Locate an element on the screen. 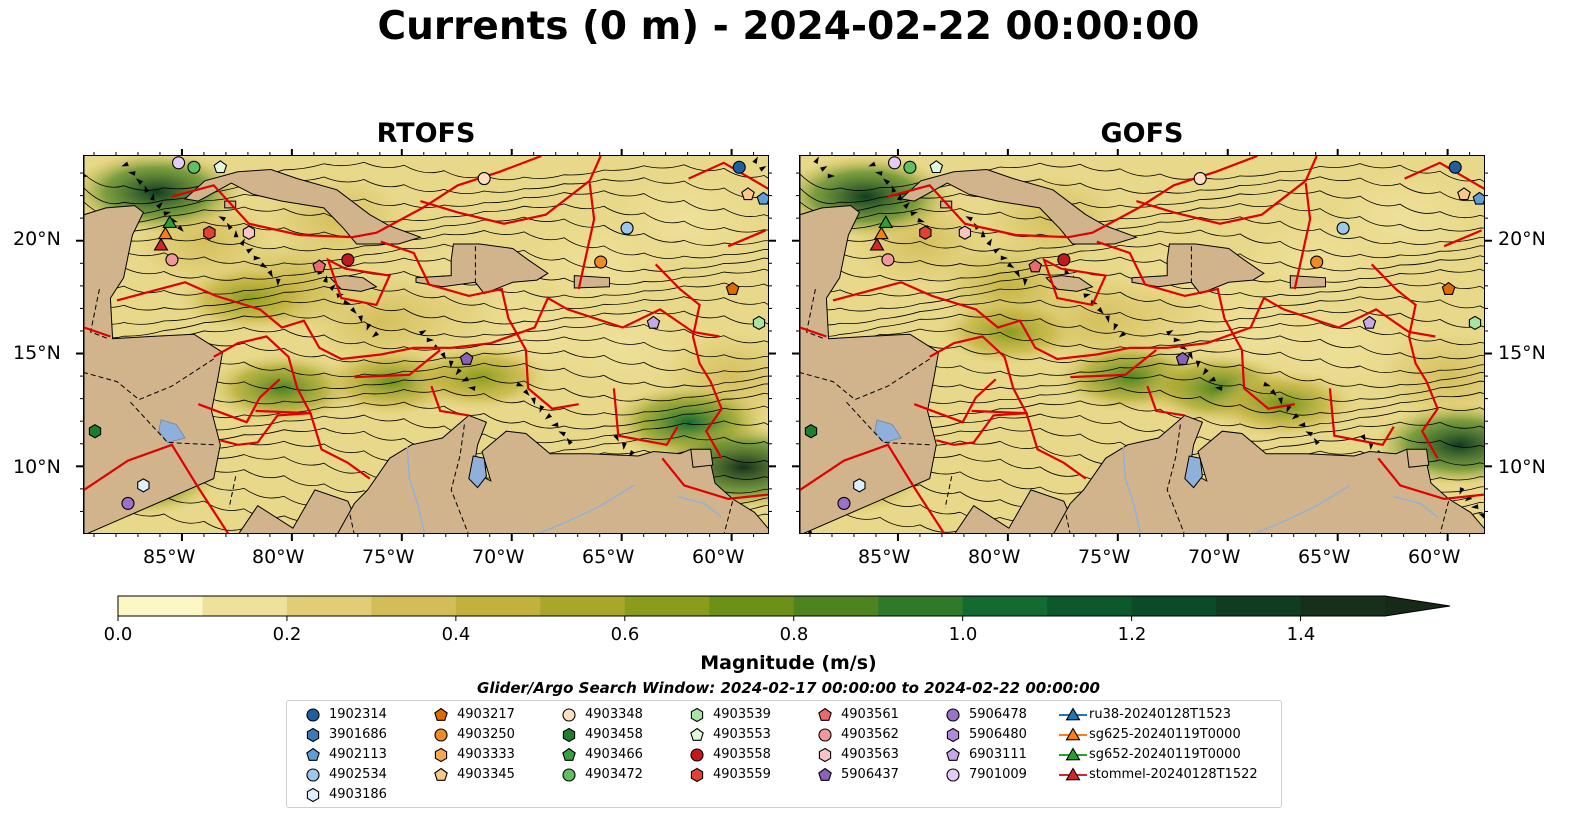  legend-label: 4903562 is located at coordinates (870, 734).